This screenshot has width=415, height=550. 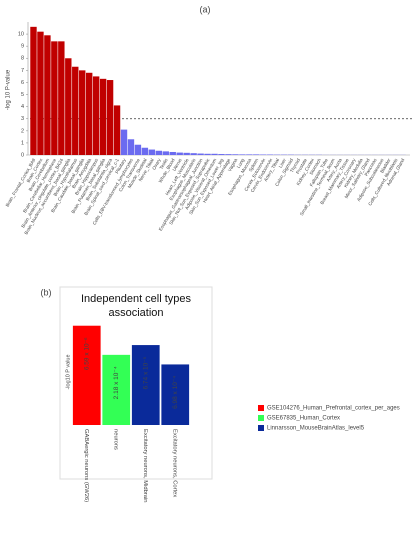 What do you see at coordinates (241, 163) in the screenshot?
I see `x-tick-label: Lung` at bounding box center [241, 163].